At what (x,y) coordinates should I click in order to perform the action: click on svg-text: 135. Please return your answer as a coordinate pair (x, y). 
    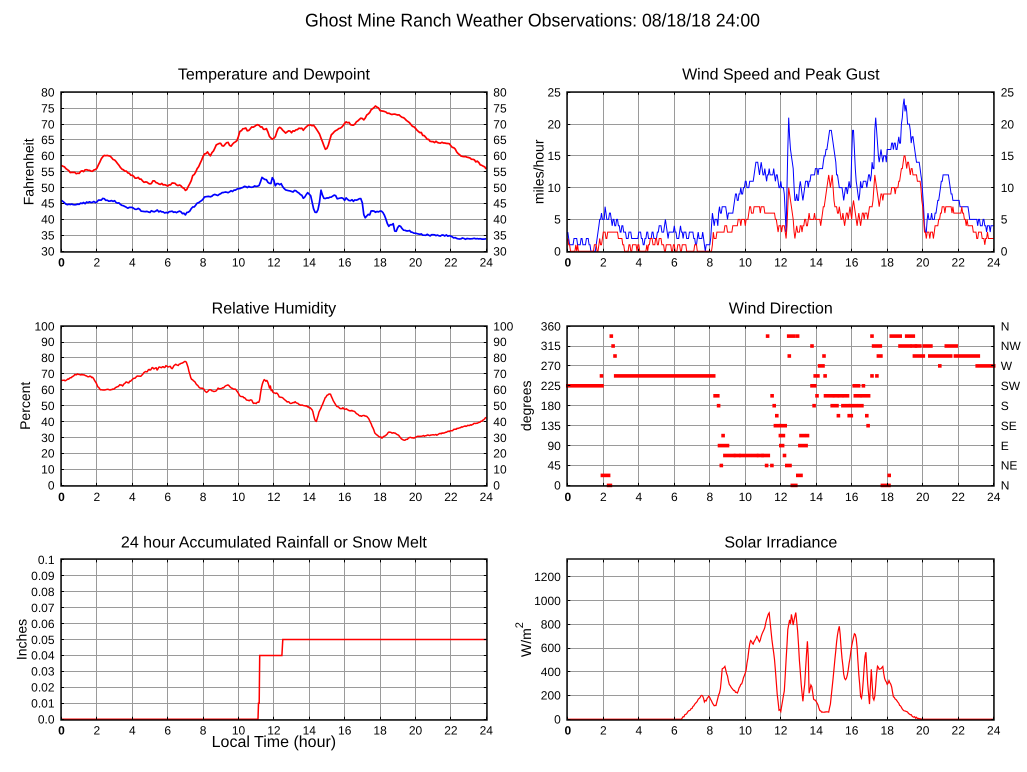
    Looking at the image, I should click on (551, 426).